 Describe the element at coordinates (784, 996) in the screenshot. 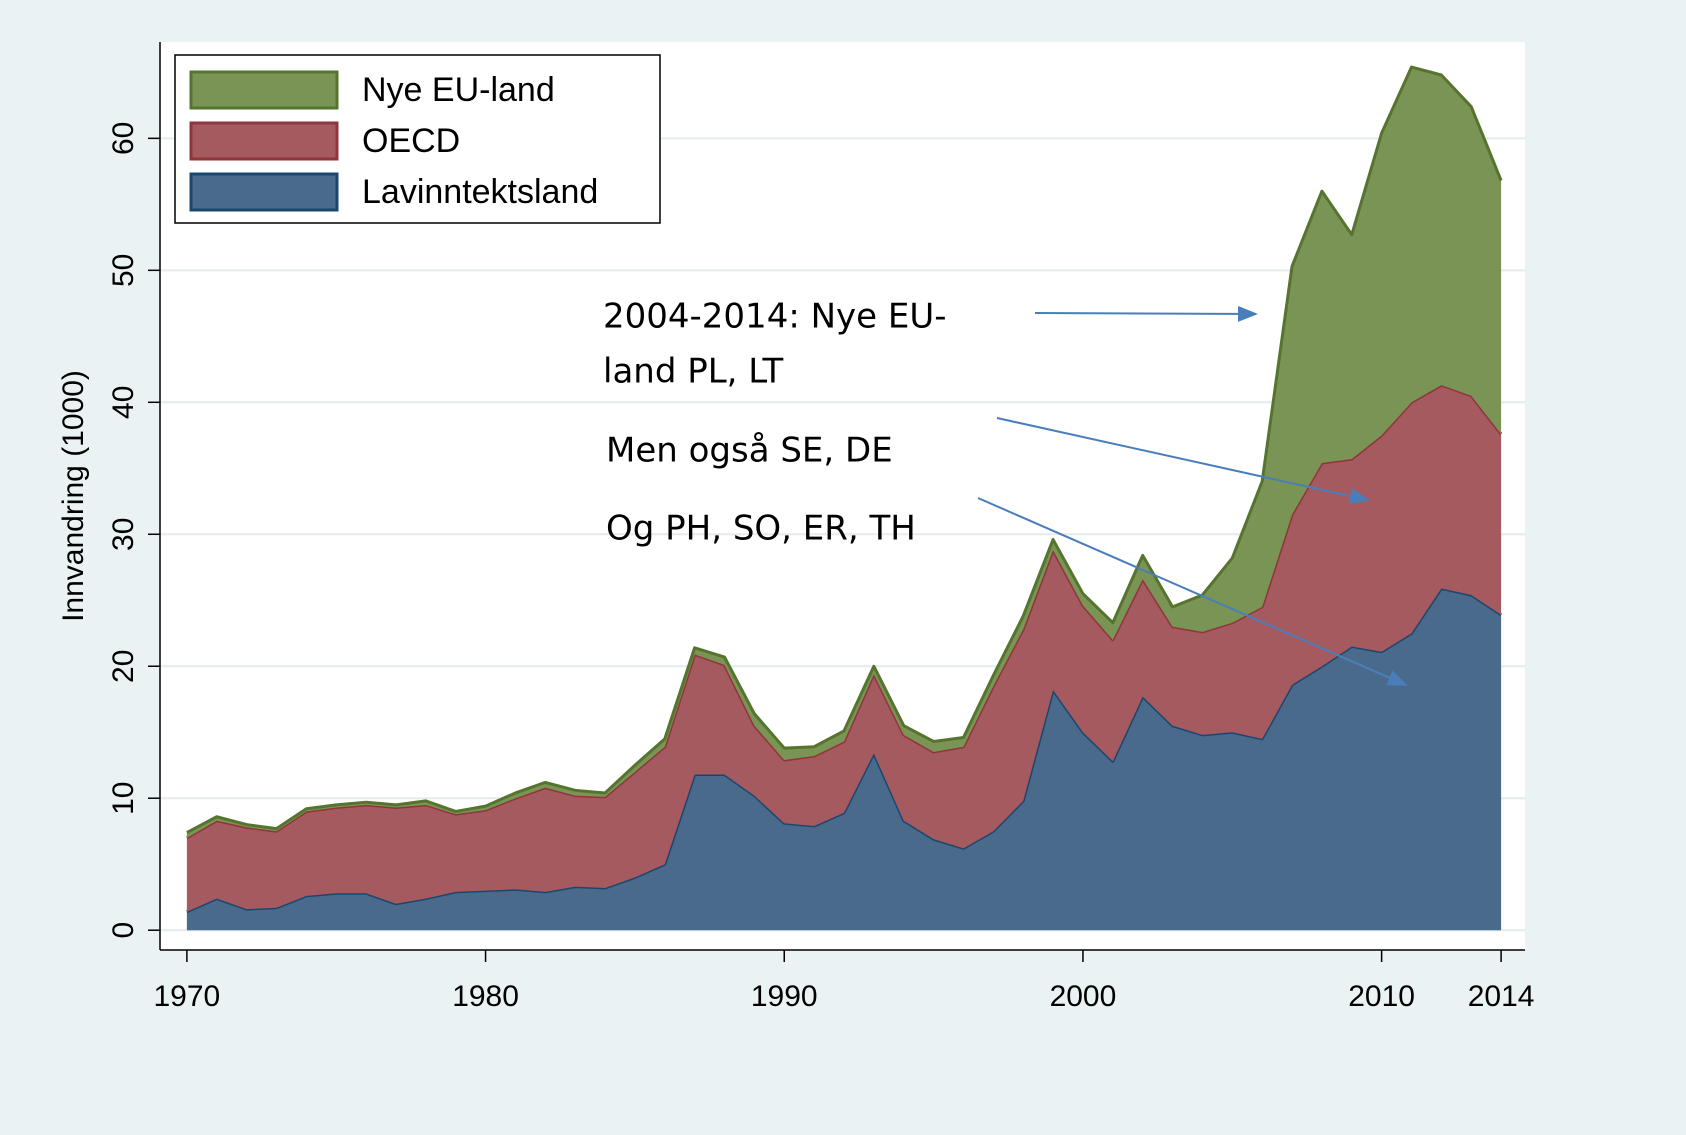

I see `x-tick-label: 1990` at that location.